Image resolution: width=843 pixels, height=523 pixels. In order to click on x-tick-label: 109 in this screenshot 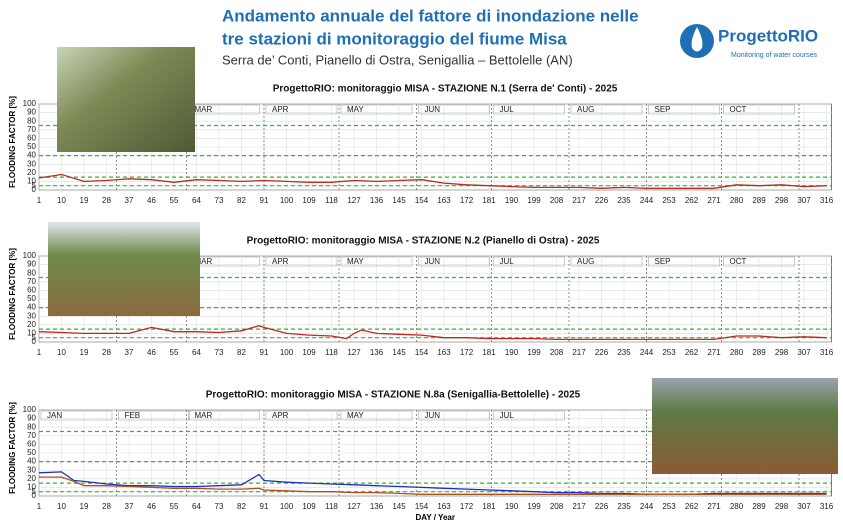, I will do `click(309, 200)`.